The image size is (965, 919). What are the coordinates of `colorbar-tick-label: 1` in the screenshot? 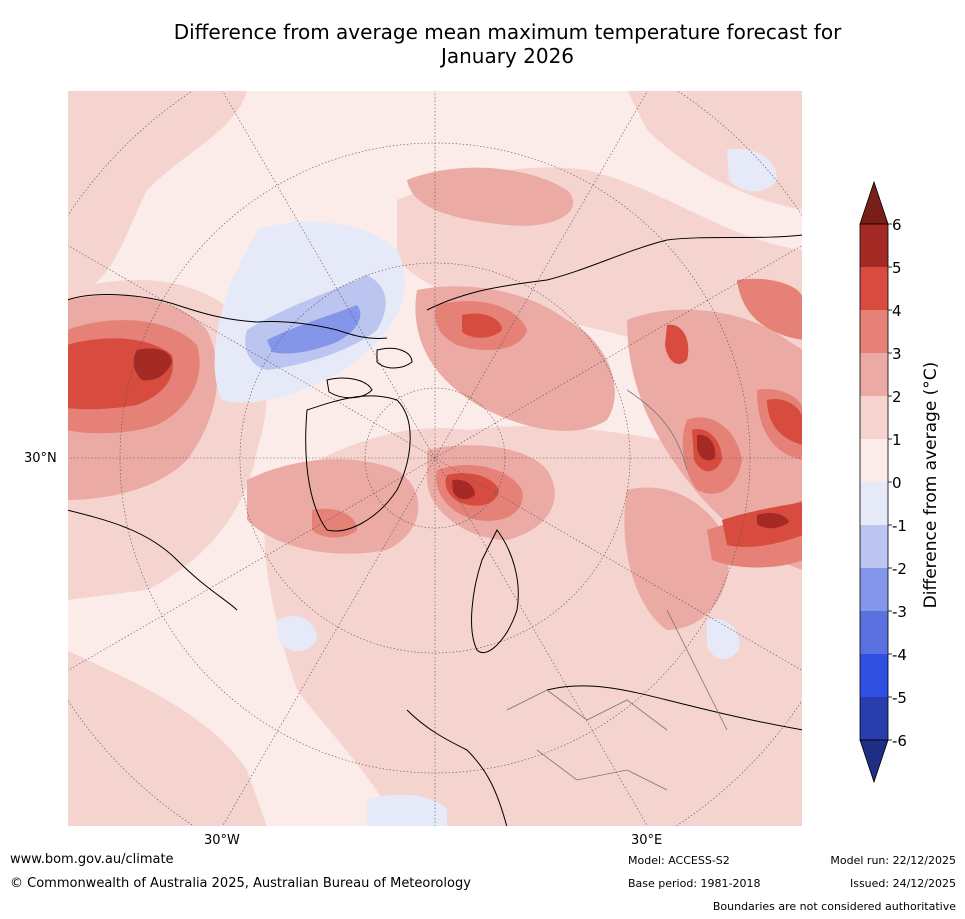 It's located at (897, 440).